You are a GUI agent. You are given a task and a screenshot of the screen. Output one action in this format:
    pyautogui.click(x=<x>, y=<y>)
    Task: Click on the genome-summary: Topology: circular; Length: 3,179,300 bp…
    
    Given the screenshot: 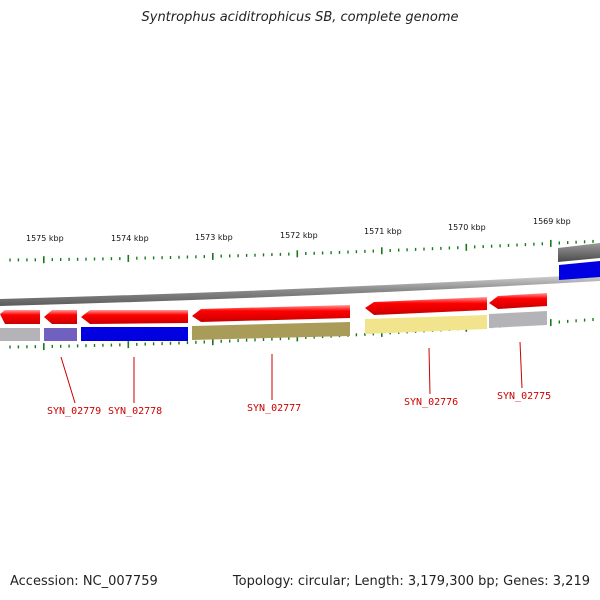 What is the action you would take?
    pyautogui.click(x=411, y=581)
    